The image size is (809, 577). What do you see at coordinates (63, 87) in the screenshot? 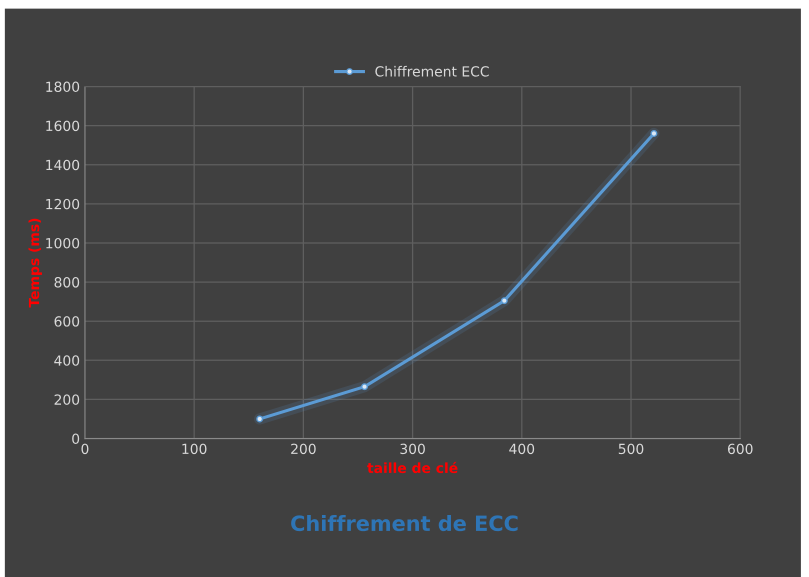
I see `y-tick-label: 1800` at bounding box center [63, 87].